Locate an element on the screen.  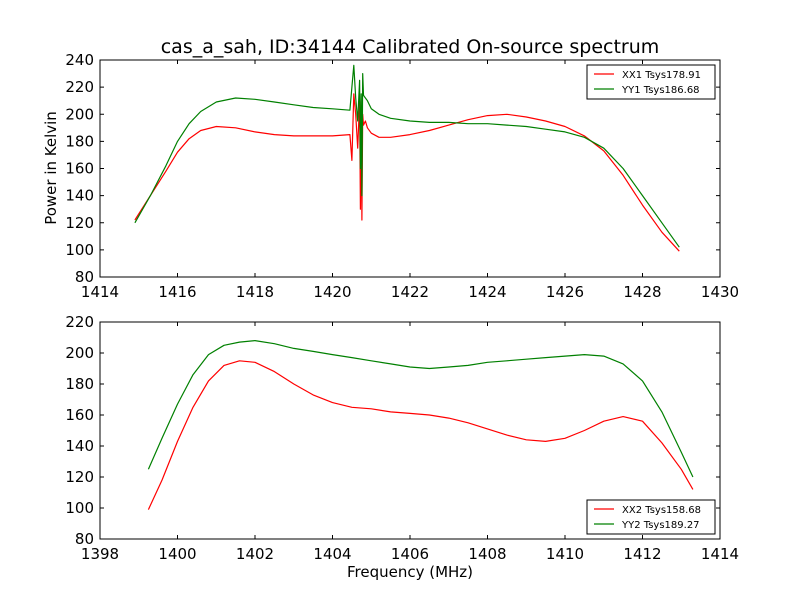
x-tick-label: 1424 is located at coordinates (487, 292).